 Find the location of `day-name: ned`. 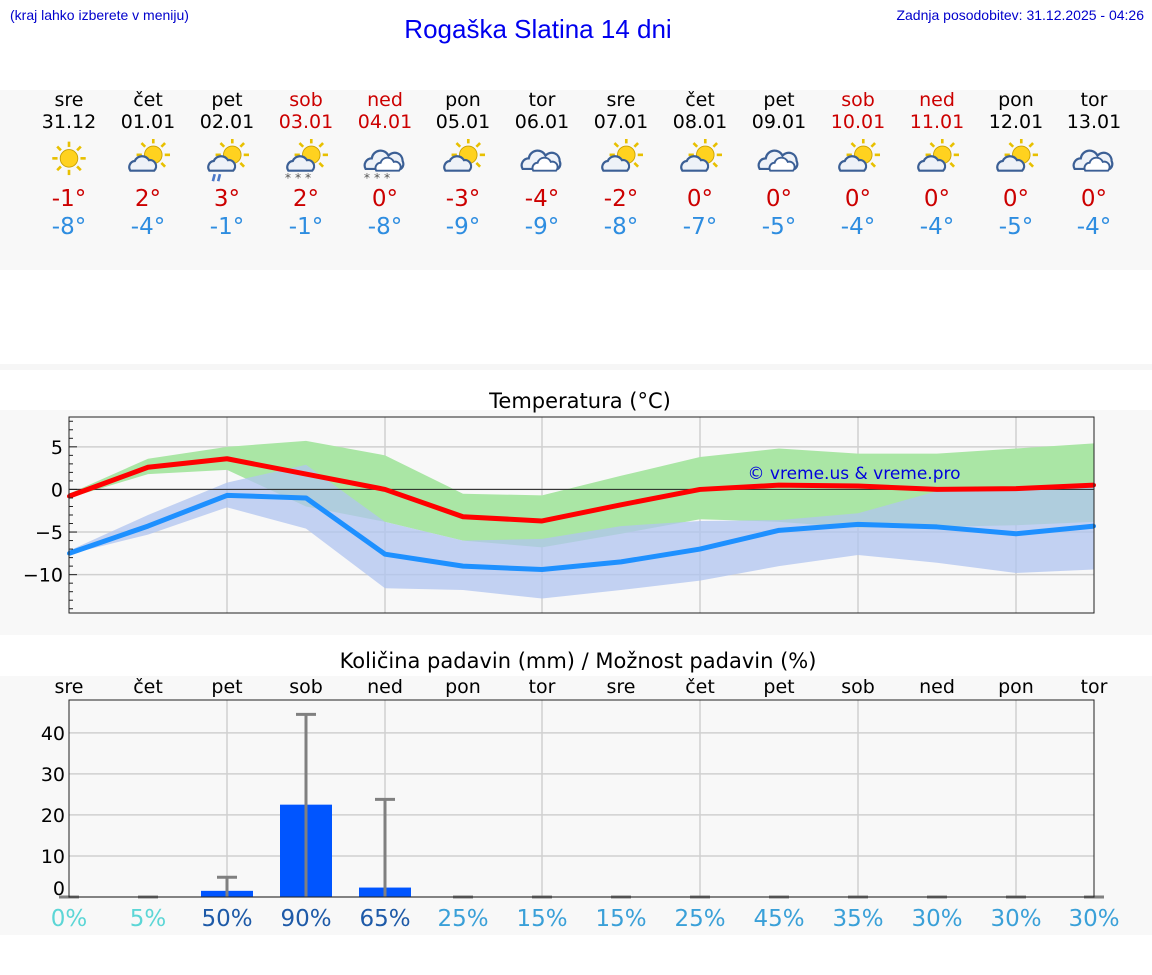

day-name: ned is located at coordinates (937, 100).